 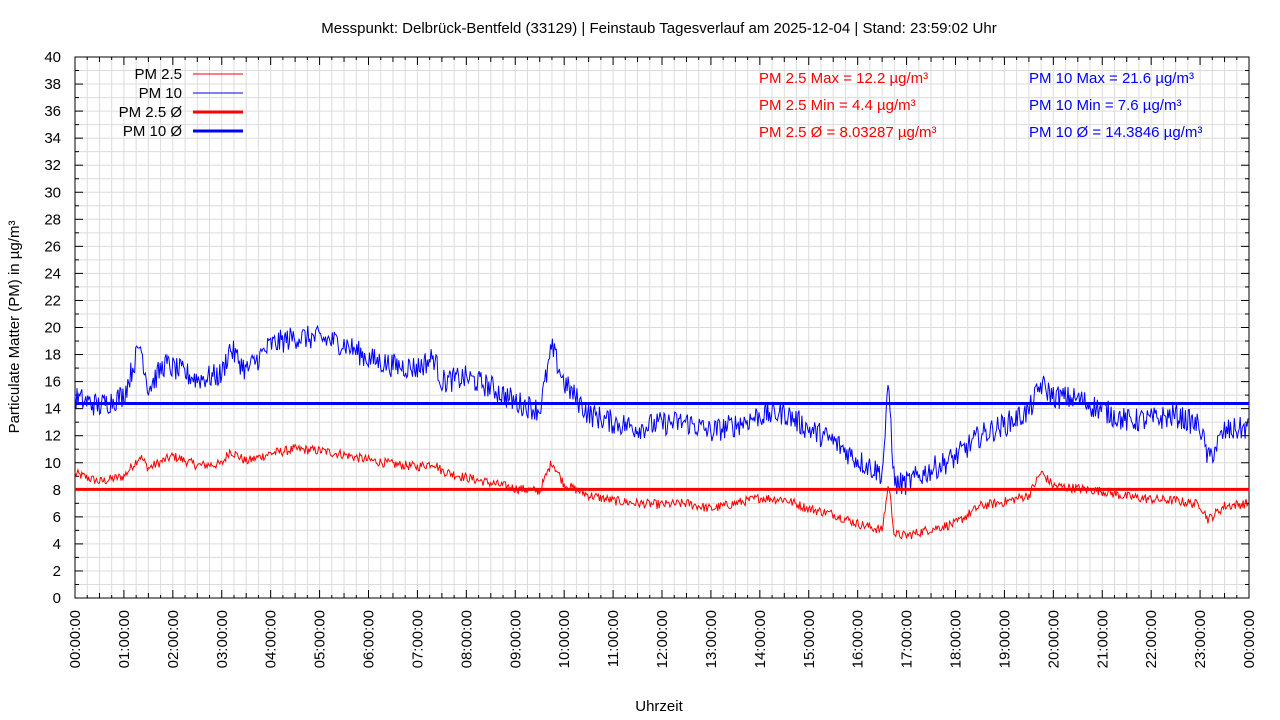 I want to click on y-tick-label: 14, so click(x=52, y=409).